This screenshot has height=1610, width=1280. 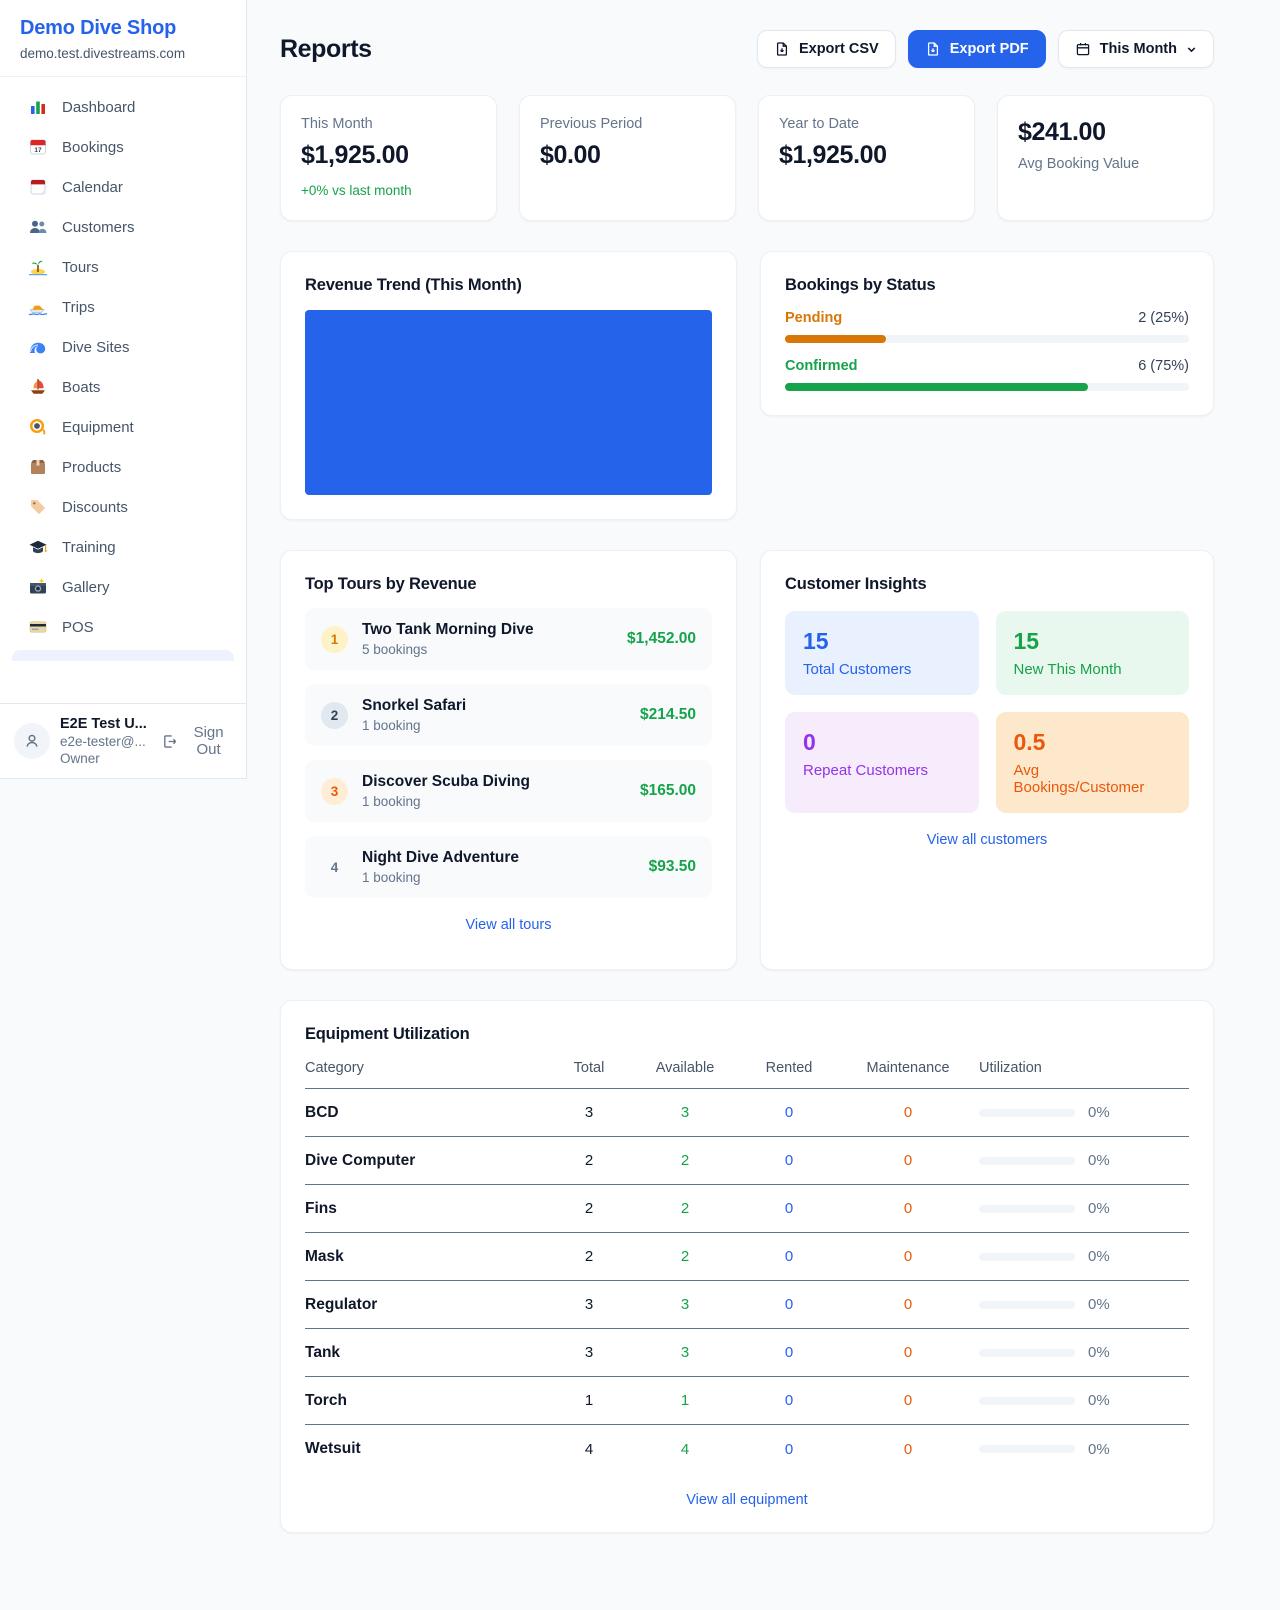 What do you see at coordinates (508, 402) in the screenshot?
I see `revenue-trend-chart` at bounding box center [508, 402].